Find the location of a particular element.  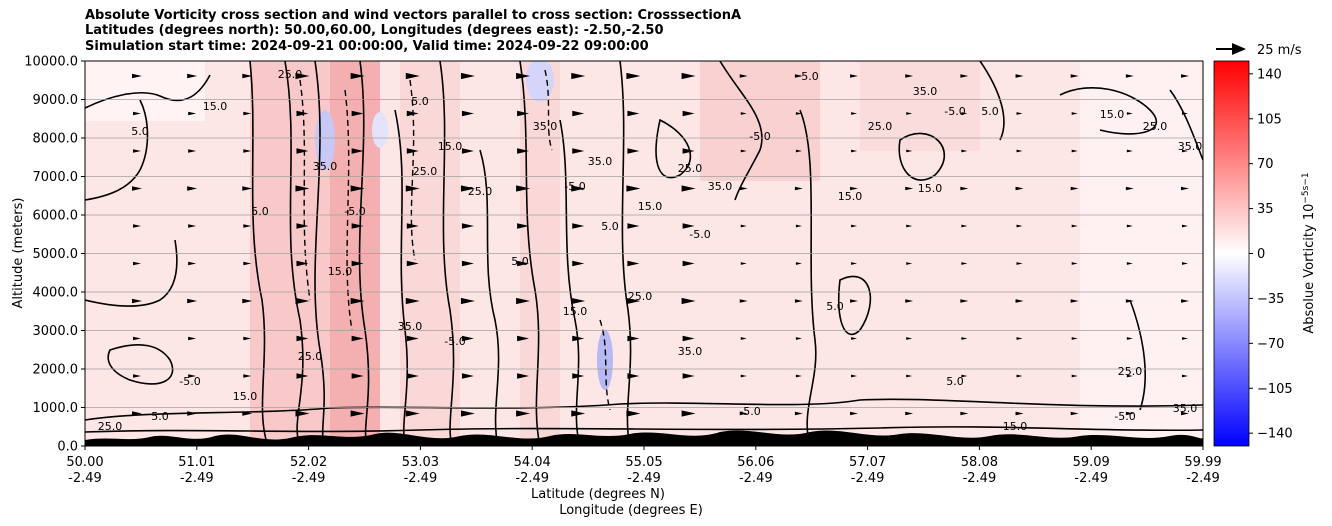

y-tick-label: 2000.0 is located at coordinates (56, 370).